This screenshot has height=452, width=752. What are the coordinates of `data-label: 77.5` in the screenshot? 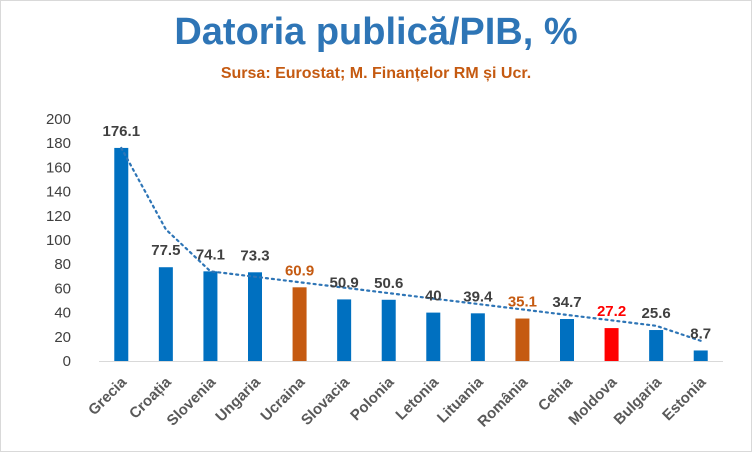 It's located at (165, 250).